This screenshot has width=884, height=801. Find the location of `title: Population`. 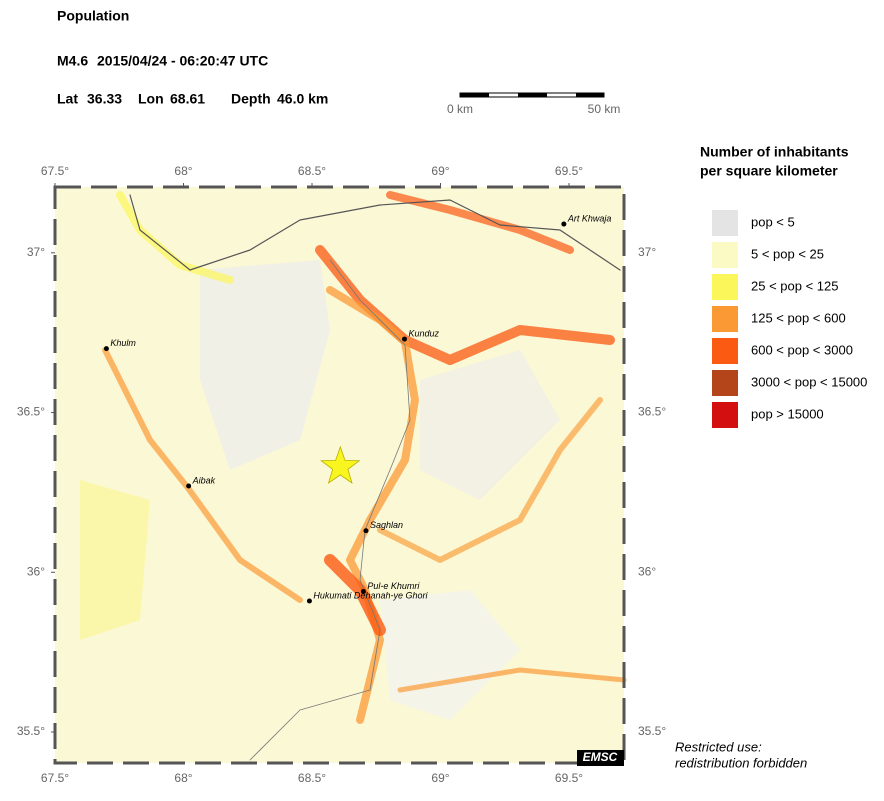

title: Population is located at coordinates (93, 16).